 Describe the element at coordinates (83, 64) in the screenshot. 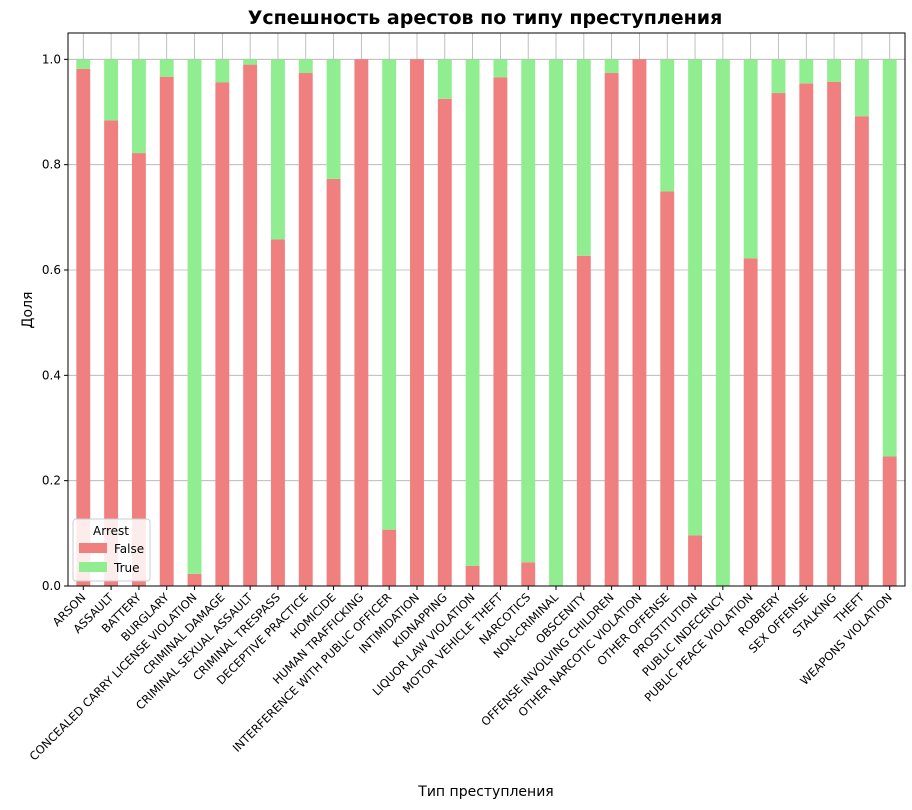

I see `bar-true-arson` at that location.